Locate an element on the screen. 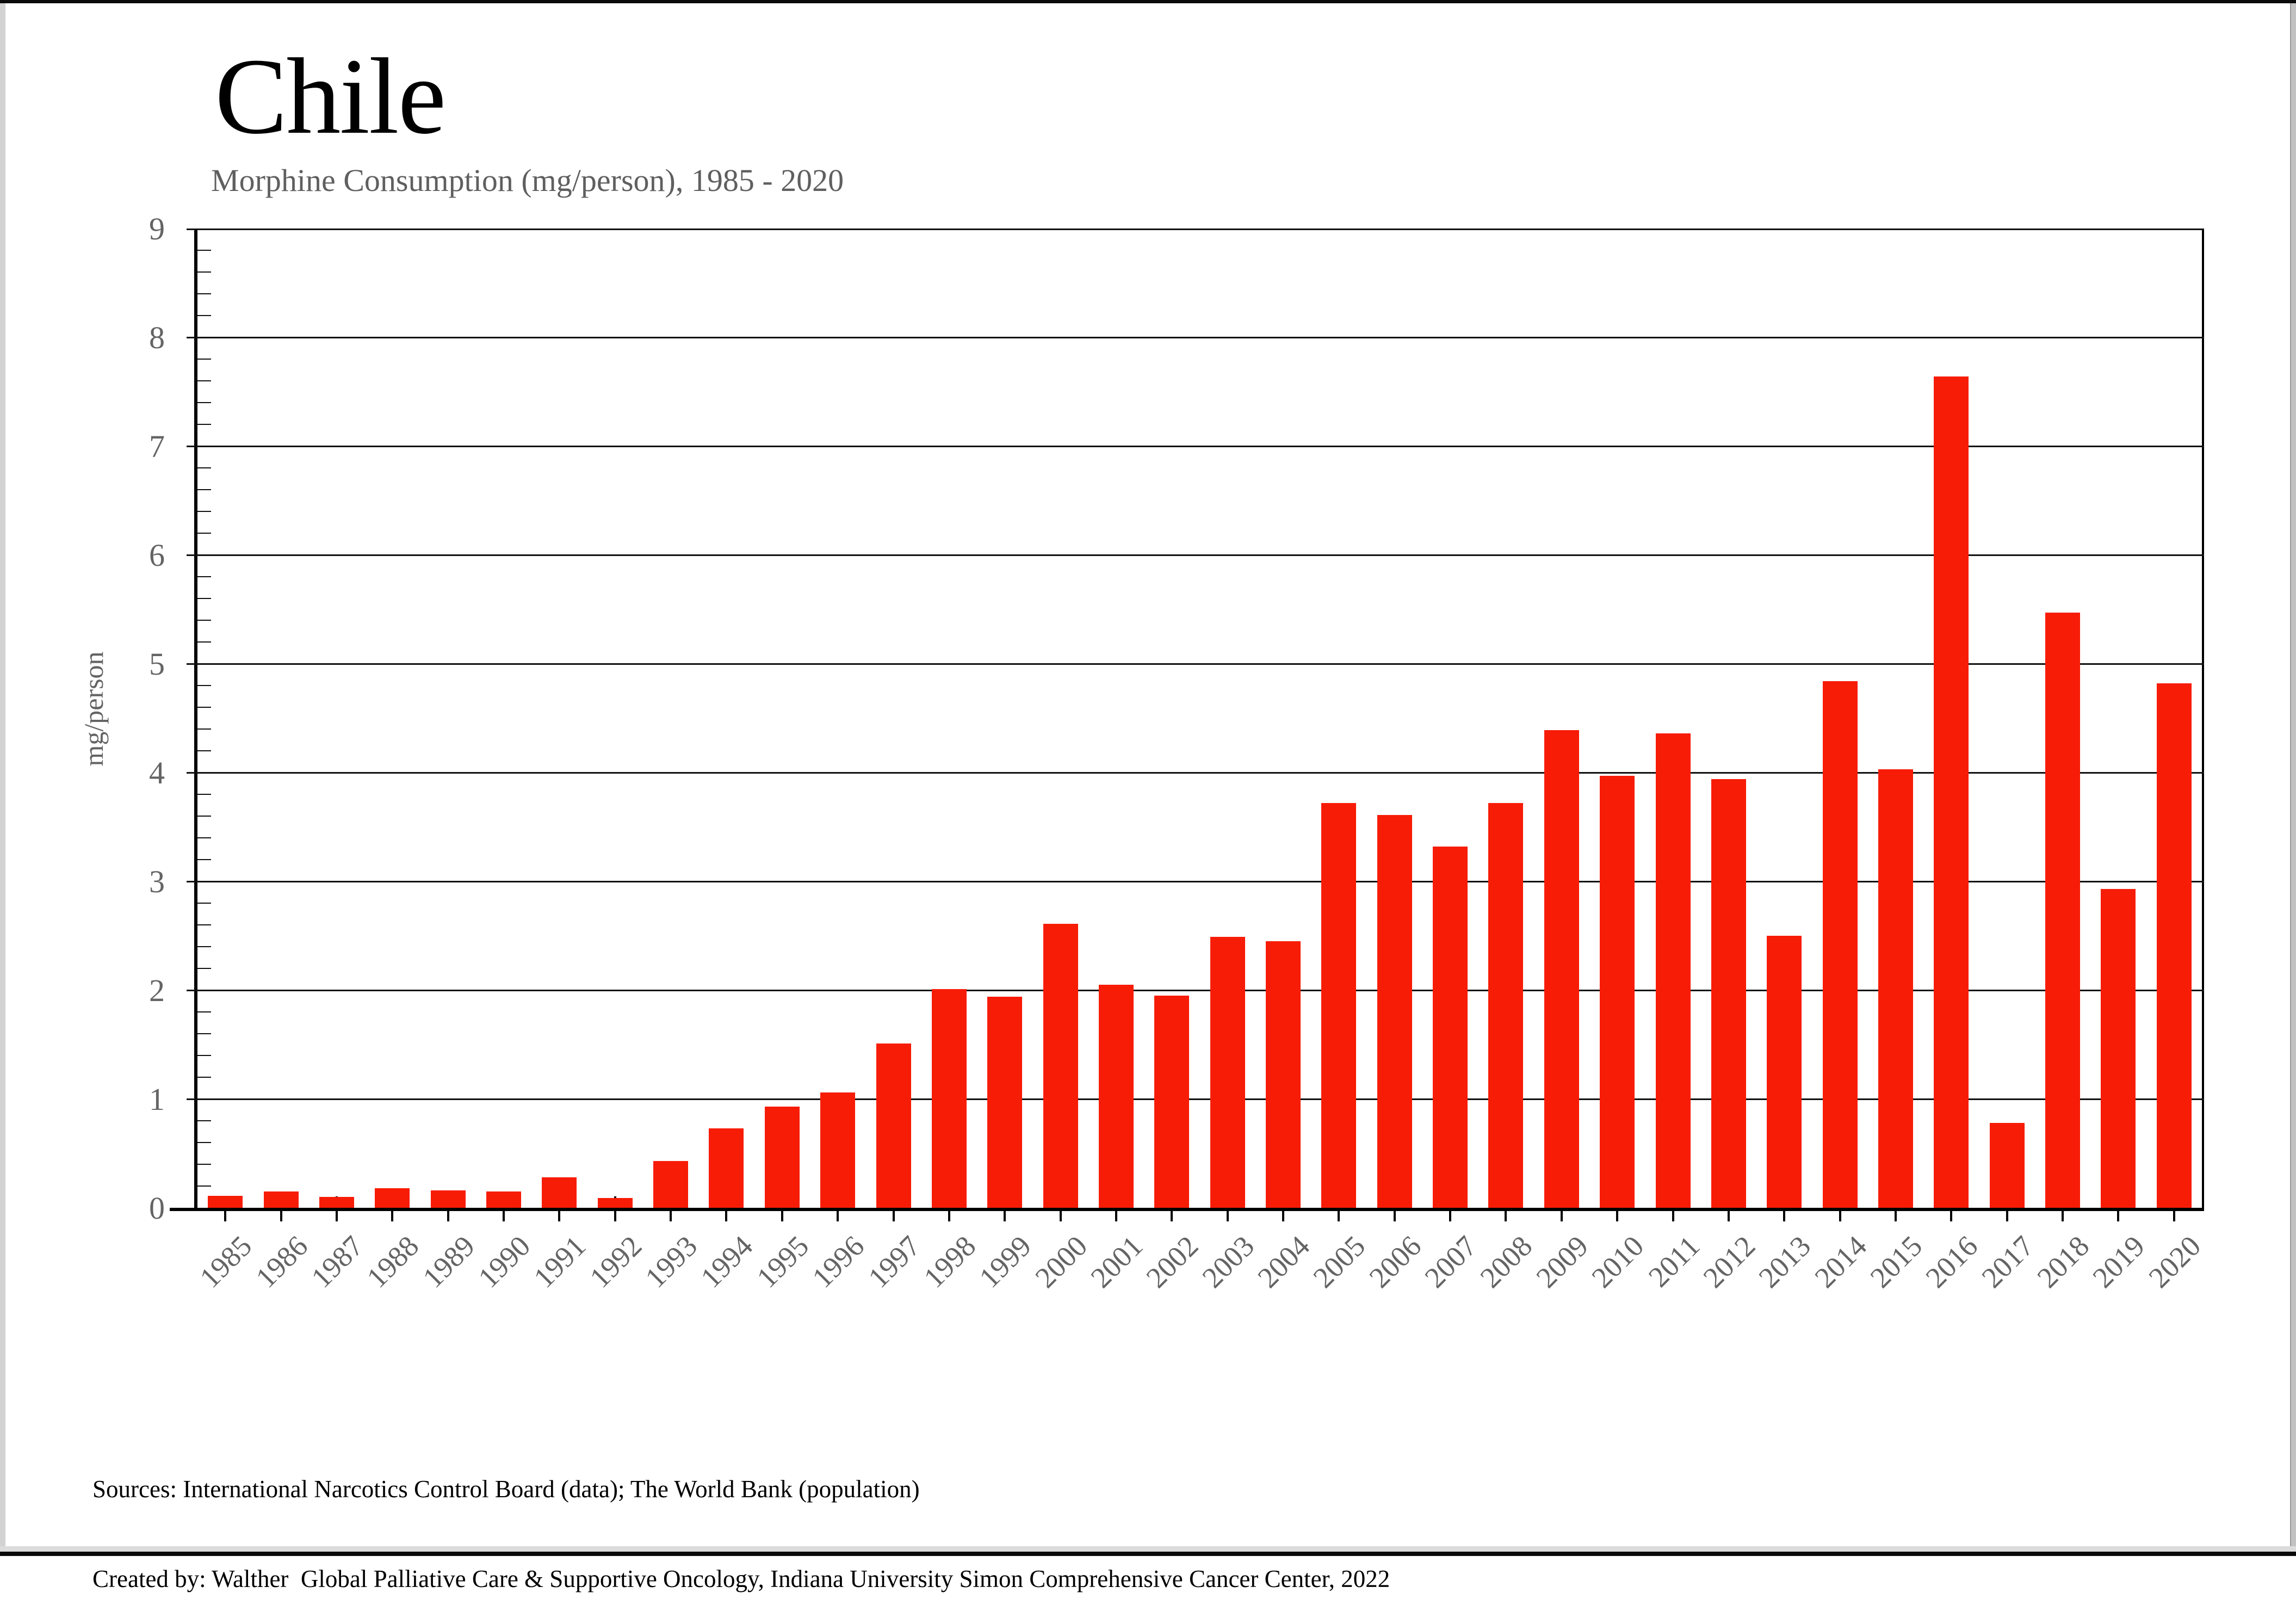 Image resolution: width=2296 pixels, height=1624 pixels. y-axis-line is located at coordinates (195, 720).